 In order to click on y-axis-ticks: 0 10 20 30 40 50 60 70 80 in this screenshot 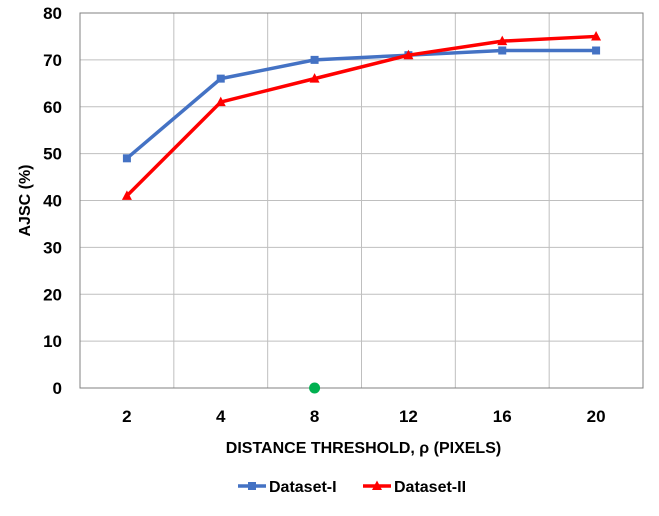, I will do `click(52, 201)`.